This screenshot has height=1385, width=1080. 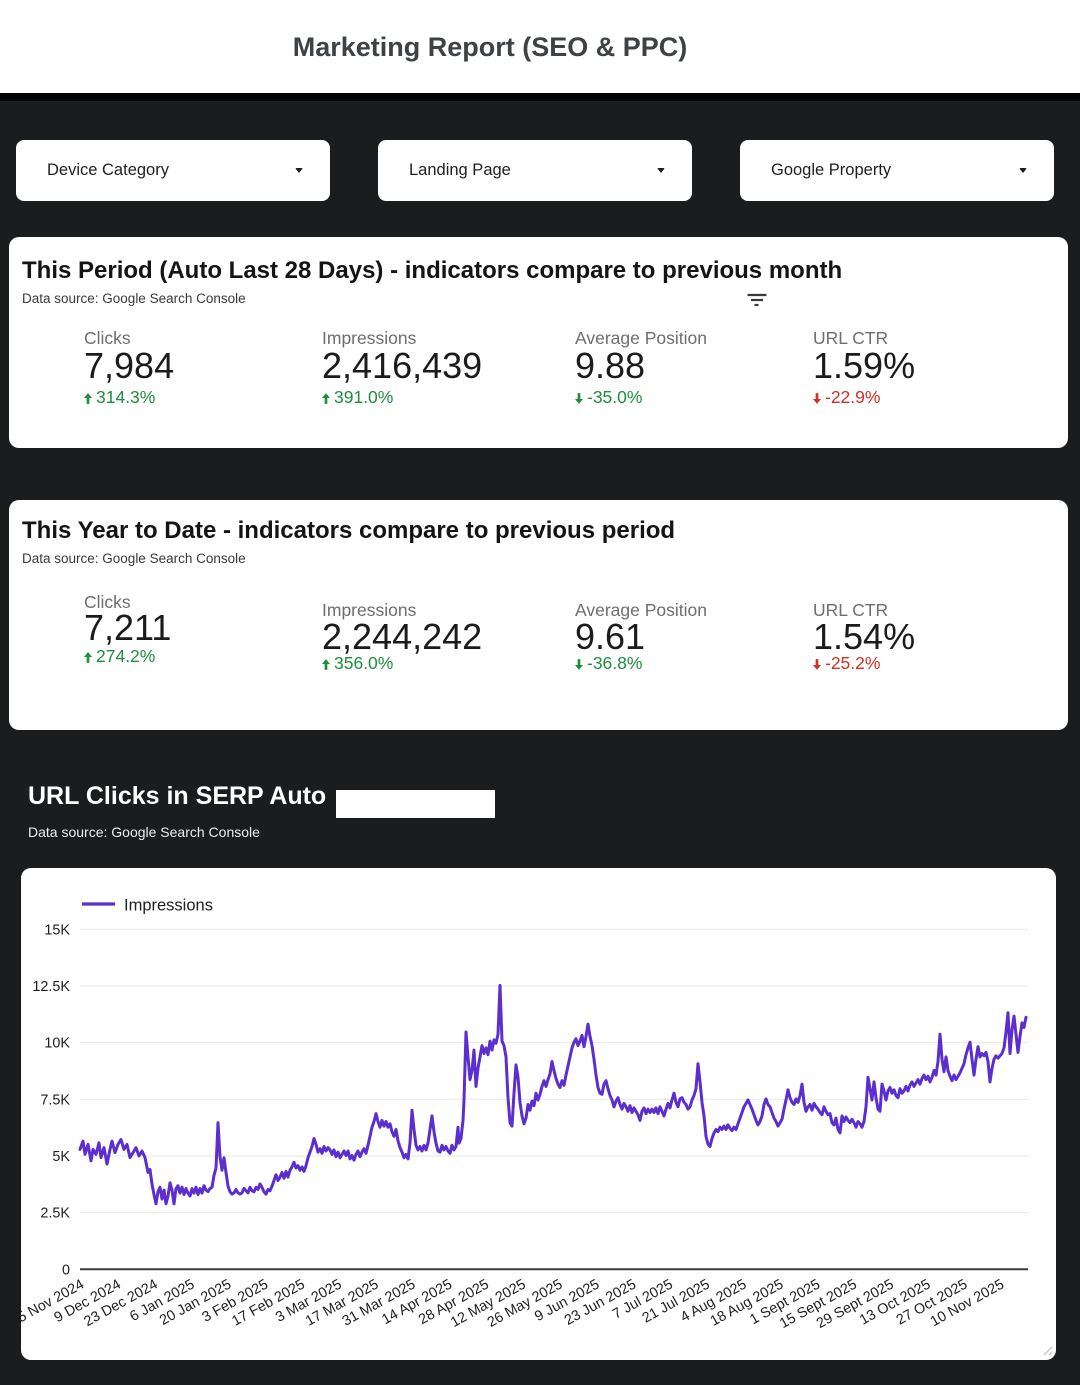 What do you see at coordinates (55, 1100) in the screenshot?
I see `svg-text: 7.5K` at bounding box center [55, 1100].